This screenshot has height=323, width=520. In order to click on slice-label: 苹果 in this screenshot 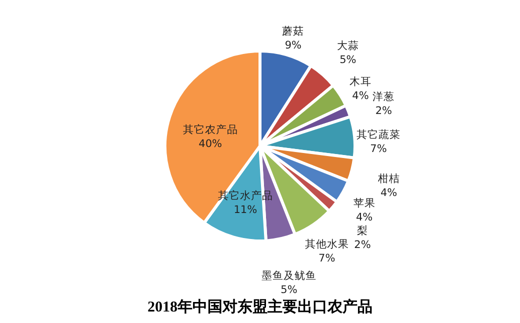, I will do `click(364, 203)`.